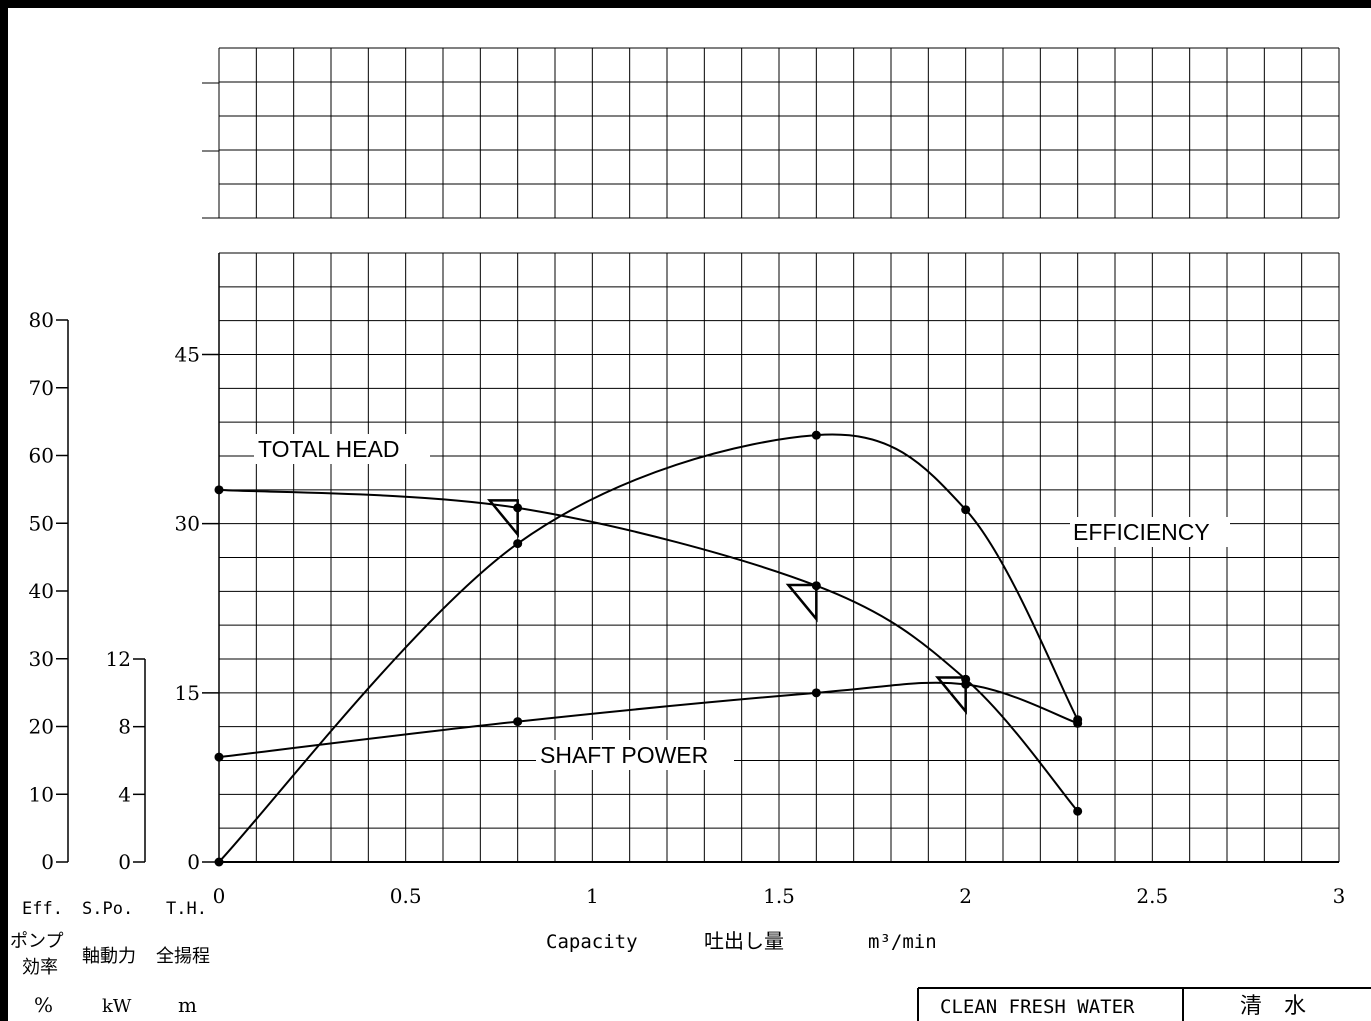 The image size is (1371, 1021). Describe the element at coordinates (1141, 532) in the screenshot. I see `series-label-efficiency: EFFICIENCY` at that location.